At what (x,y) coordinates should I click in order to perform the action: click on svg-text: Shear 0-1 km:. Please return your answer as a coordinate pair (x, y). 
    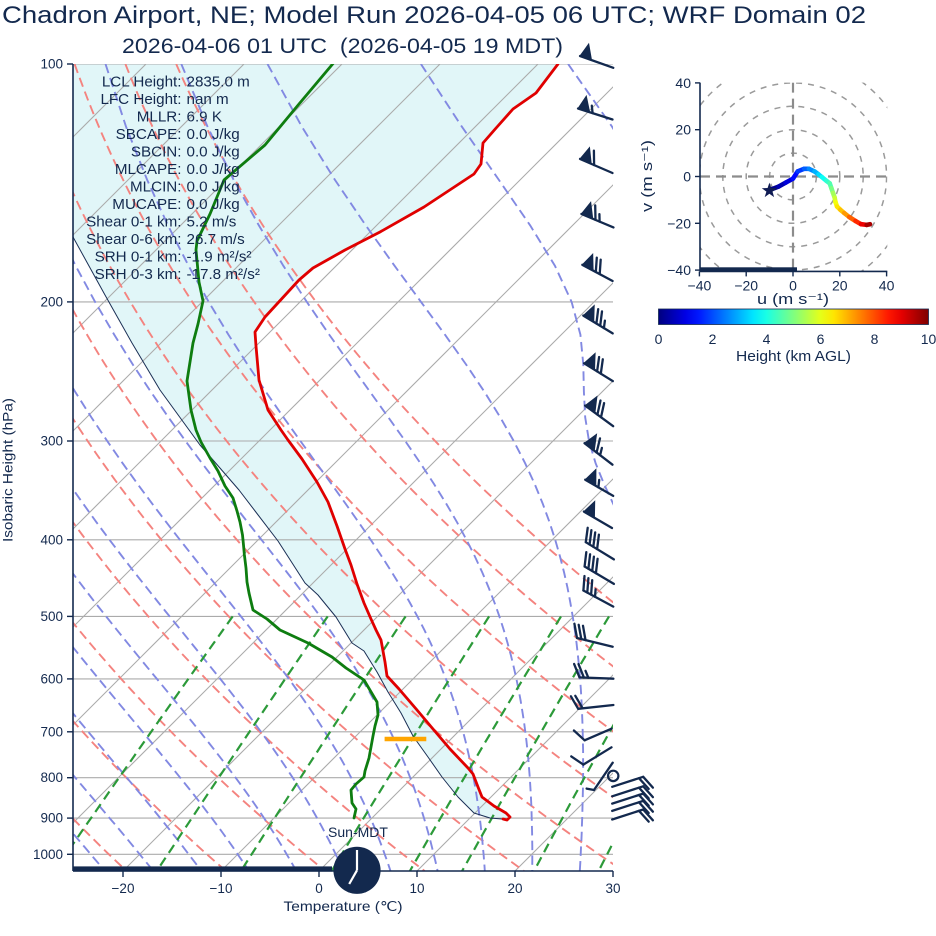
    Looking at the image, I should click on (133, 221).